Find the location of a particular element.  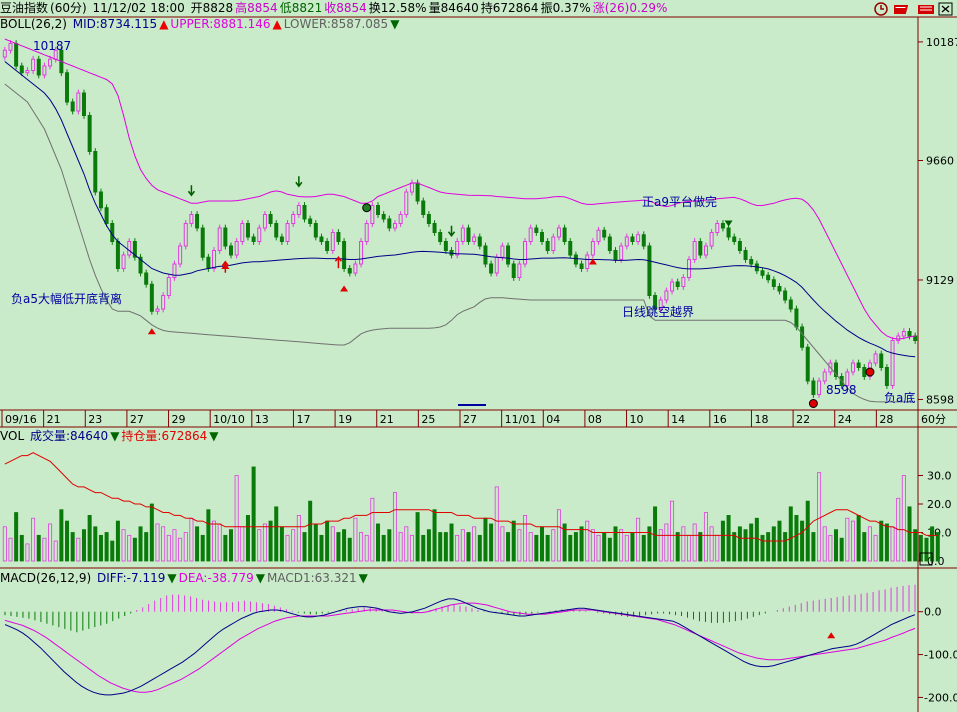

diff-line is located at coordinates (460, 647).